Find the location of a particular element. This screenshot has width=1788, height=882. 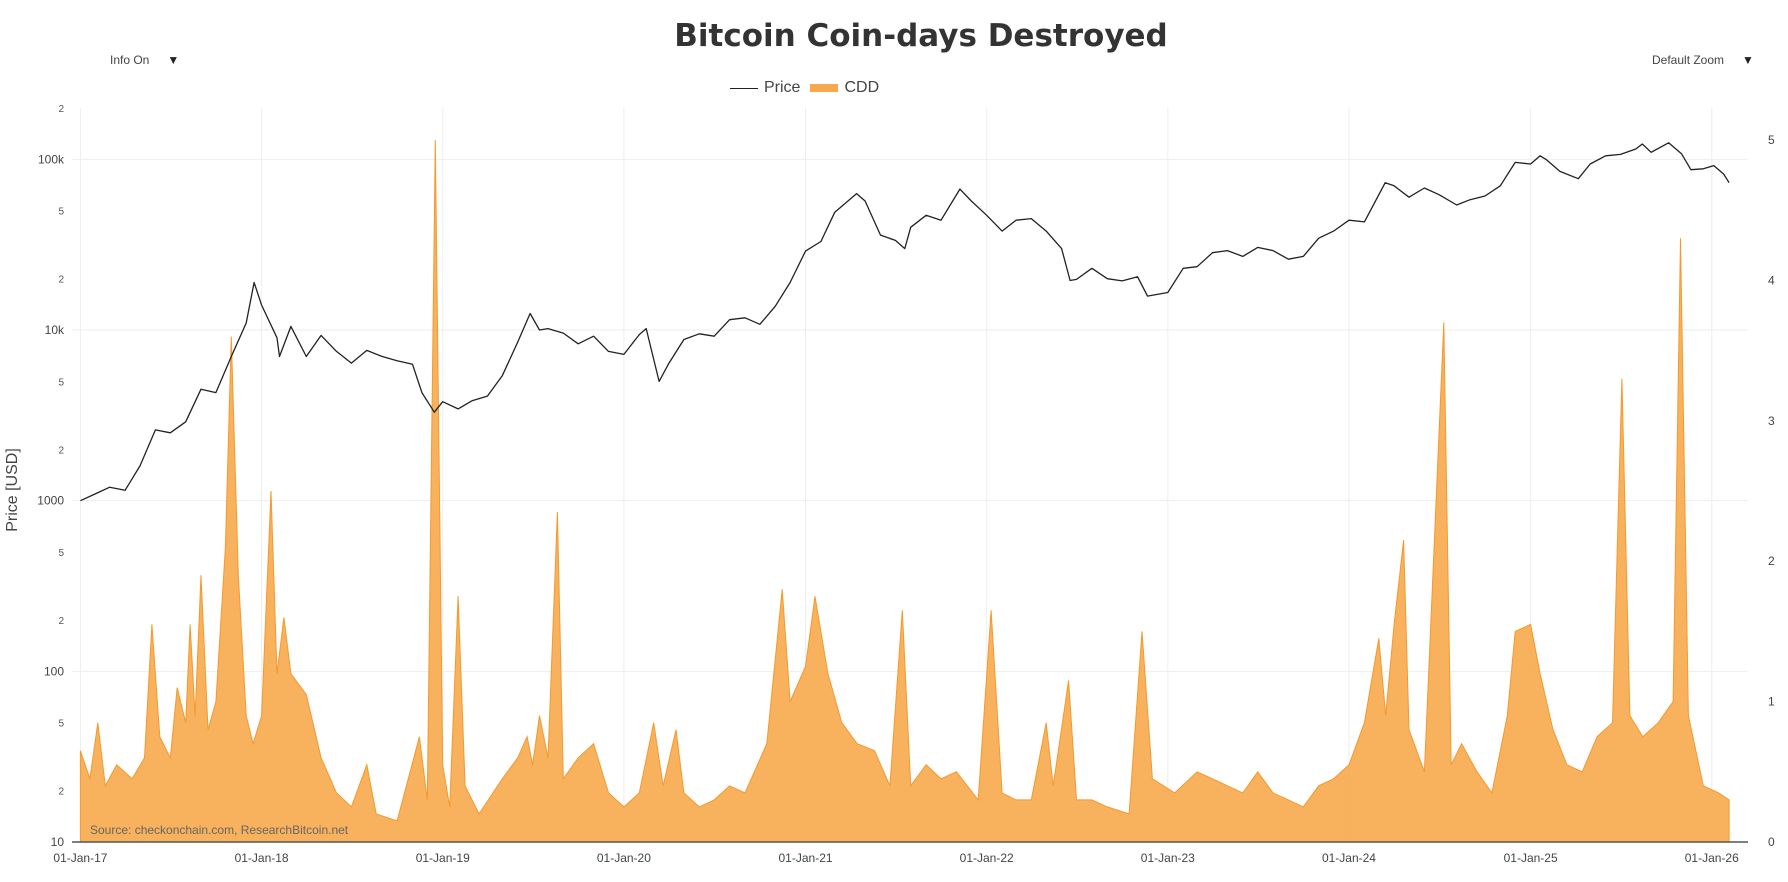

x-tick-label: 01-Jan-17 is located at coordinates (80, 858).